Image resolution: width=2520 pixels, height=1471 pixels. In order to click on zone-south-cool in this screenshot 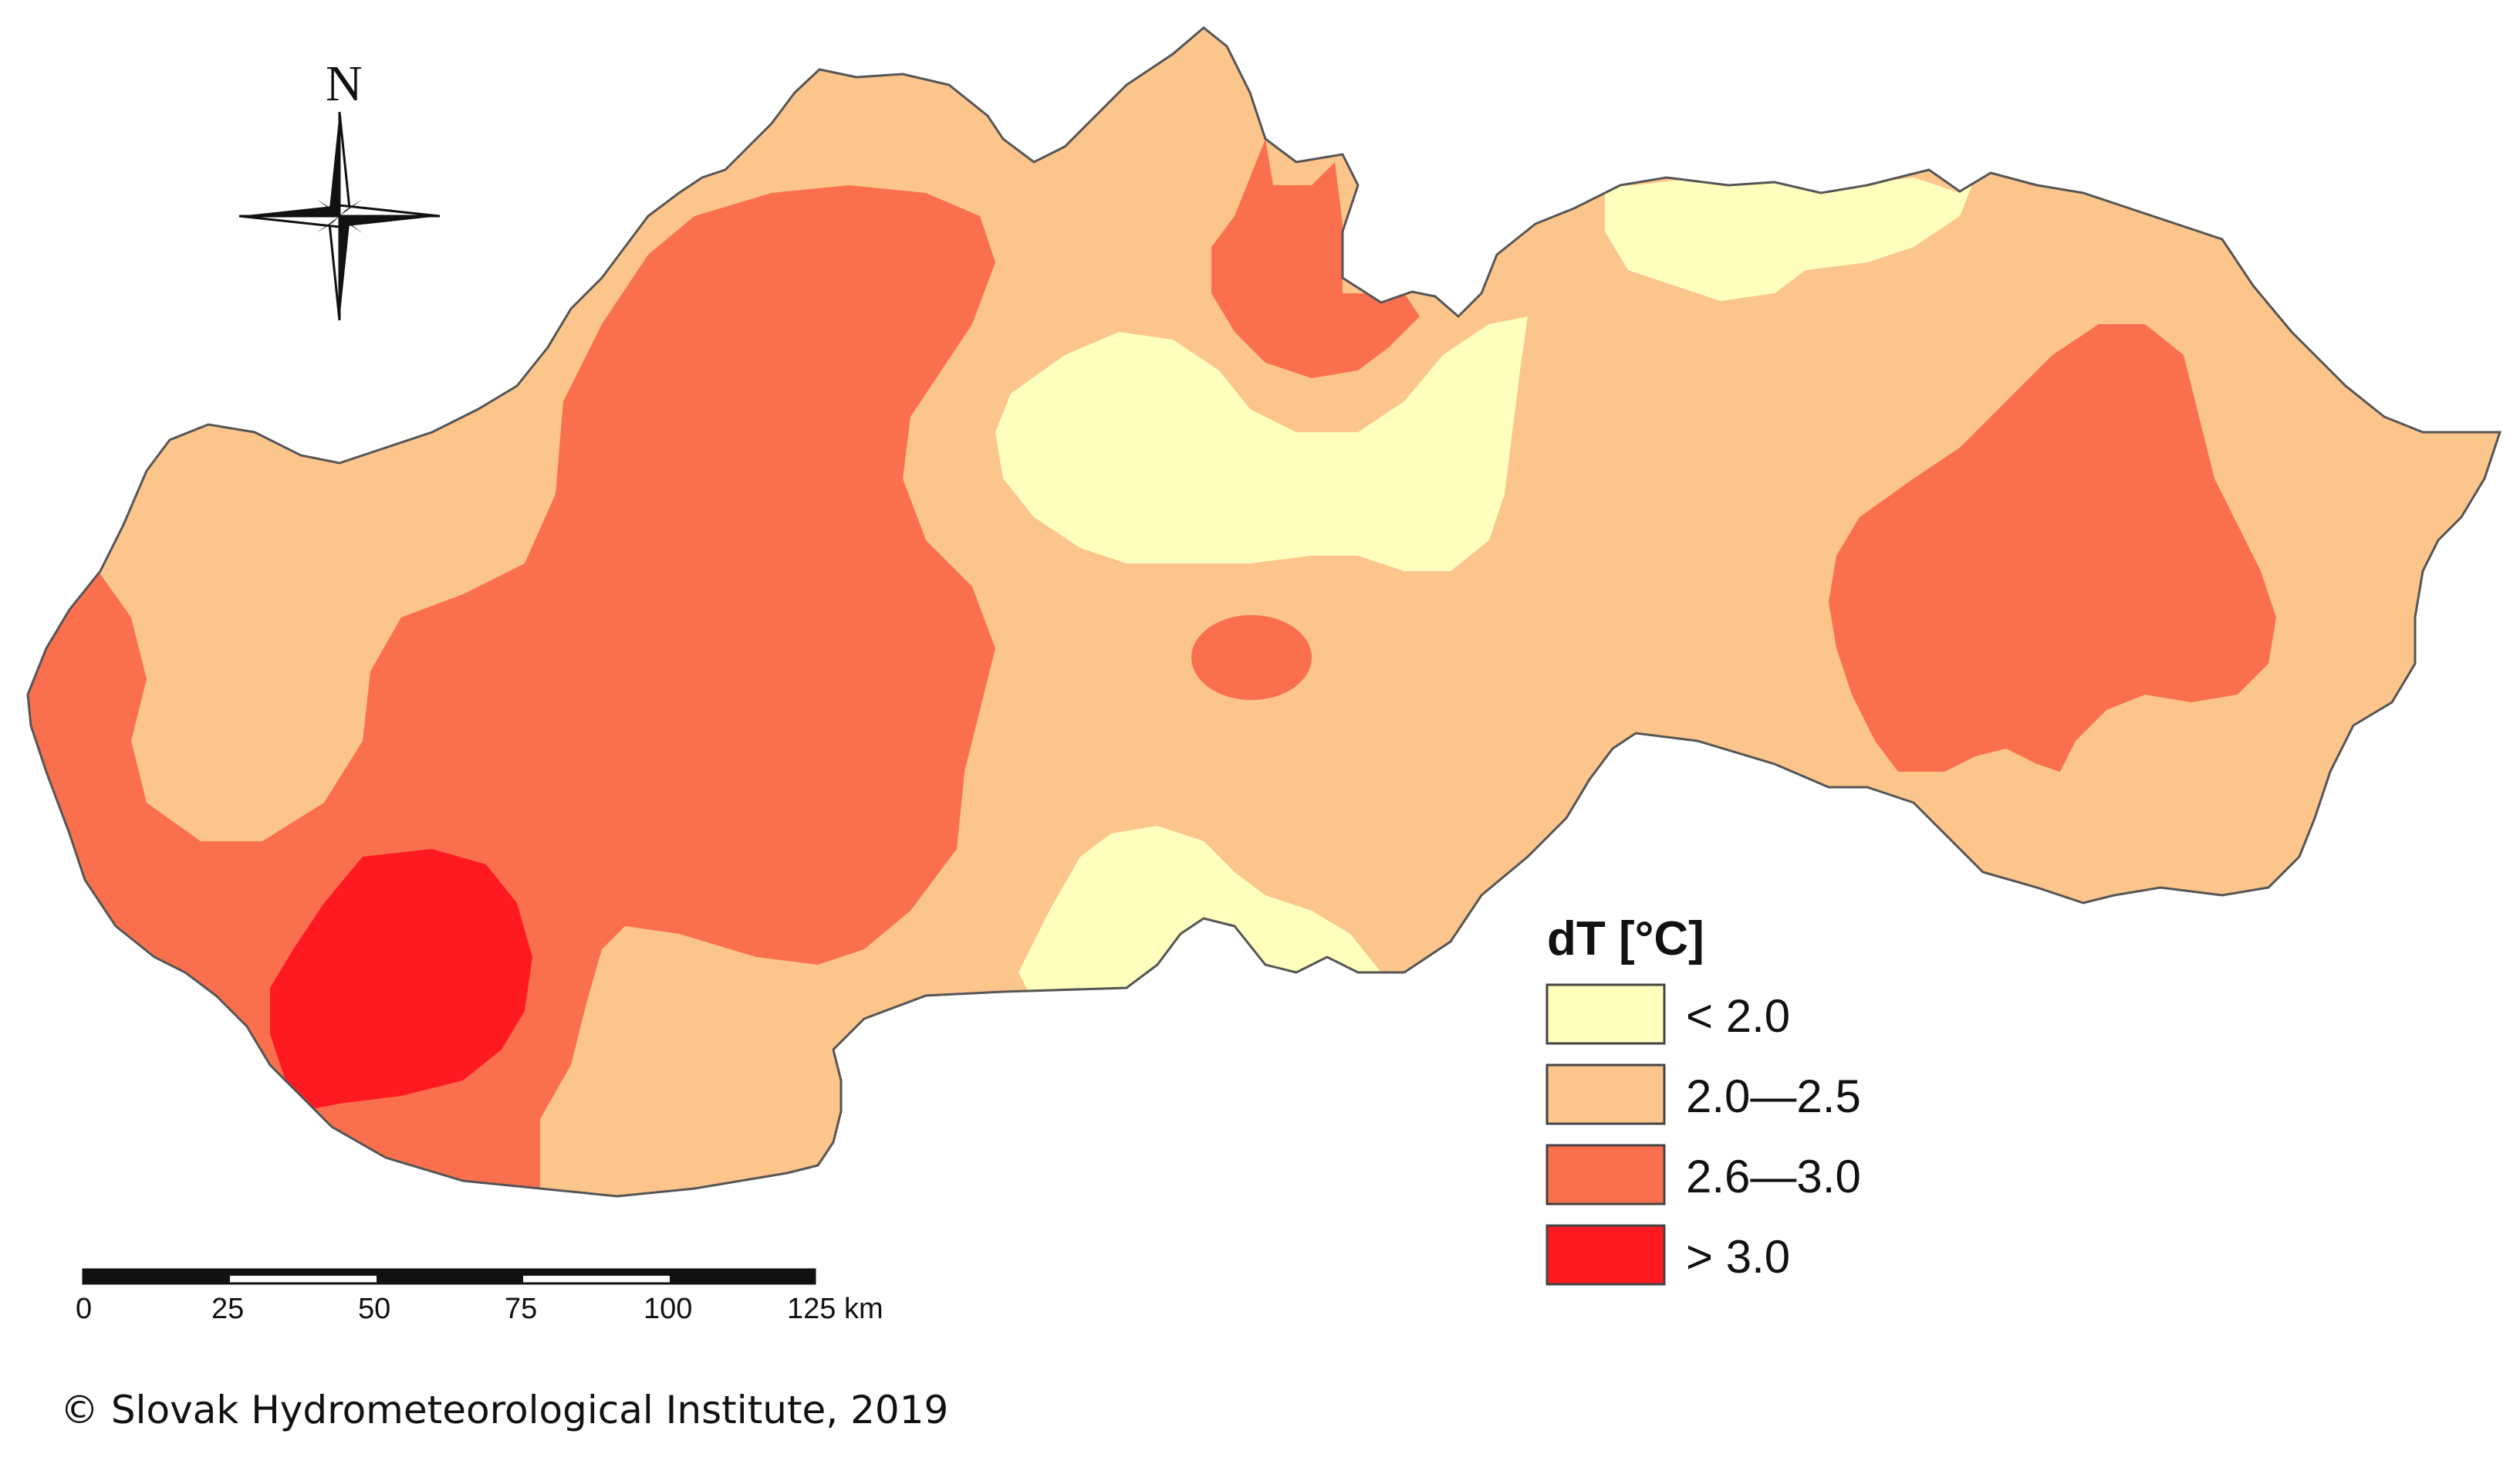, I will do `click(1199, 914)`.